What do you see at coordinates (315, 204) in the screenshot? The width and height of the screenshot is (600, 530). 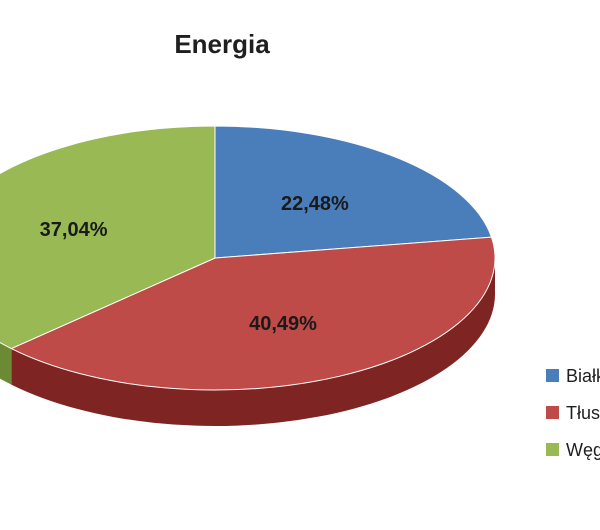 I see `data-label-1: 22,48%` at bounding box center [315, 204].